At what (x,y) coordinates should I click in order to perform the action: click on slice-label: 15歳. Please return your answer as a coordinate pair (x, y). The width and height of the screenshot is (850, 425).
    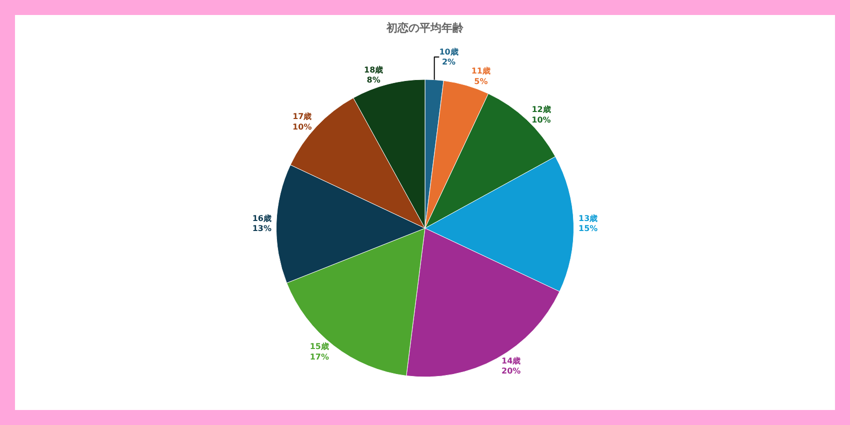
    Looking at the image, I should click on (319, 347).